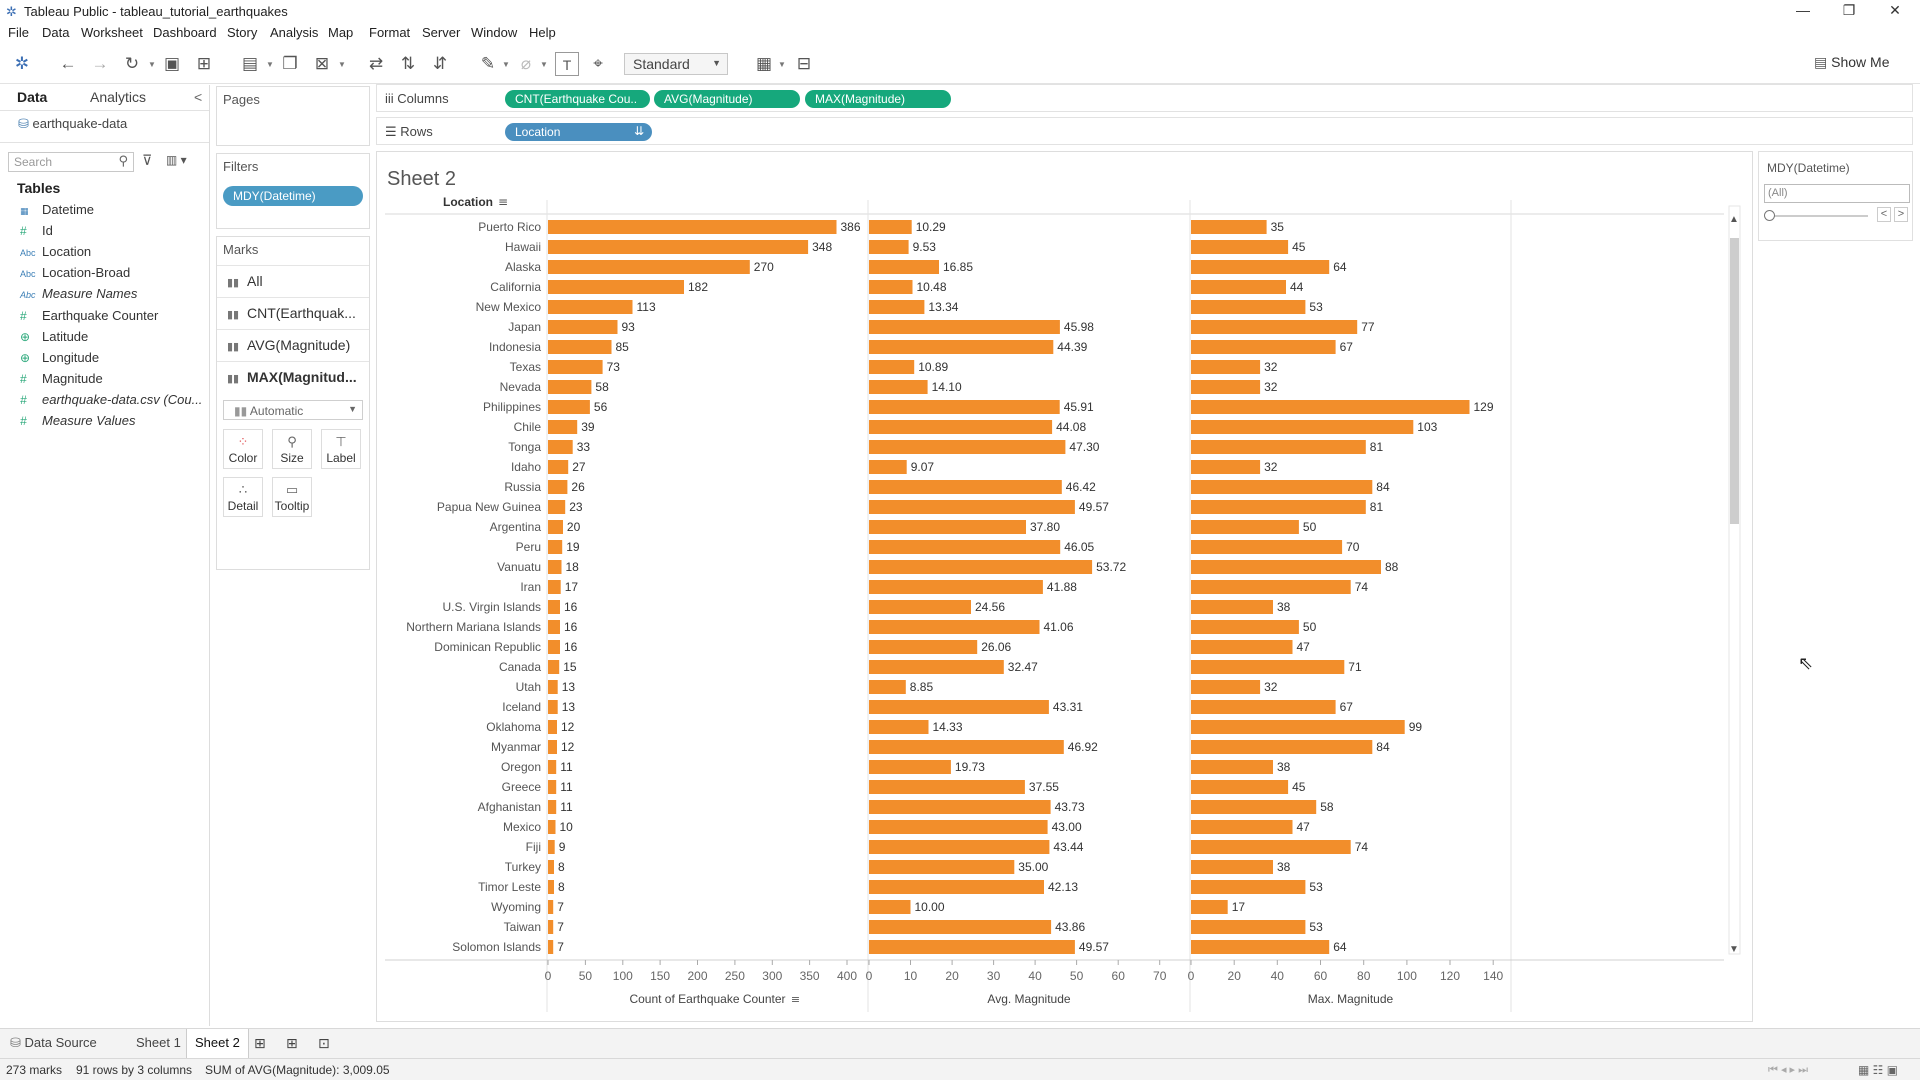 The height and width of the screenshot is (1080, 1920). Describe the element at coordinates (487, 647) in the screenshot. I see `row-label: Dominican Republic` at that location.